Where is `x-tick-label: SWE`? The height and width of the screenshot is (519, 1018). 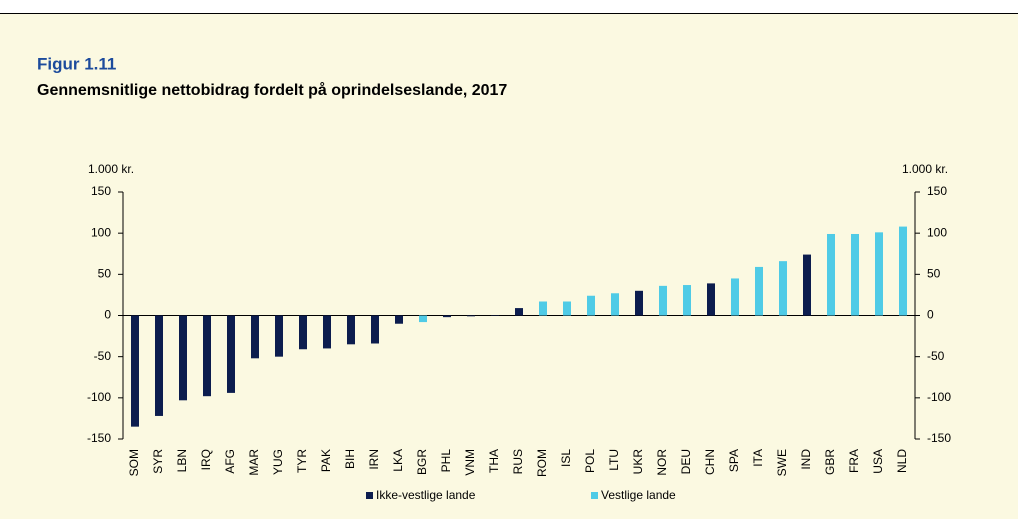 x-tick-label: SWE is located at coordinates (782, 462).